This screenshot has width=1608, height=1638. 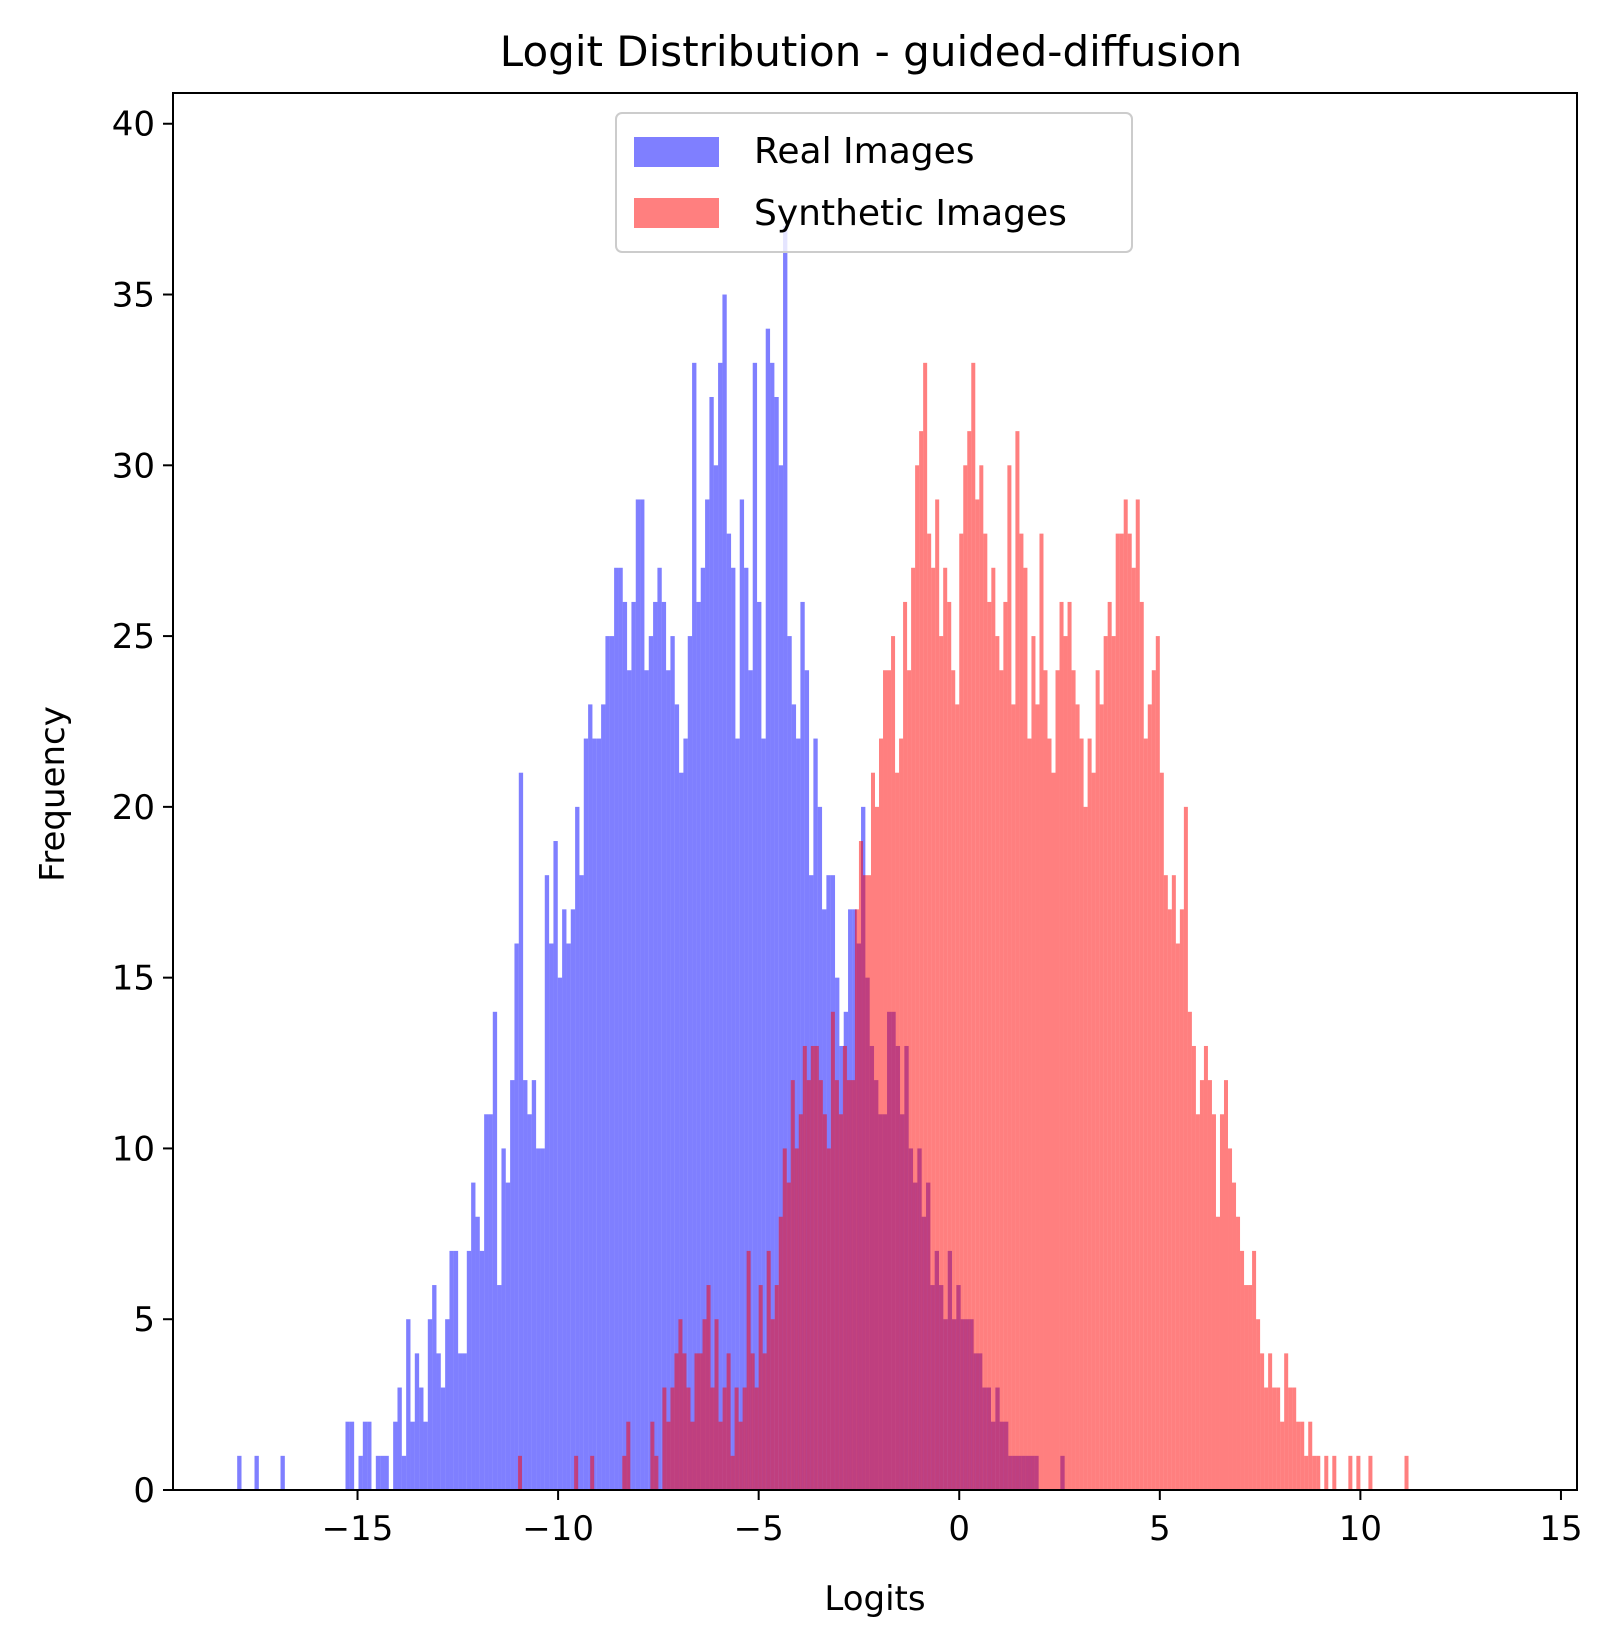 What do you see at coordinates (144, 1320) in the screenshot?
I see `y-tick-label: 5` at bounding box center [144, 1320].